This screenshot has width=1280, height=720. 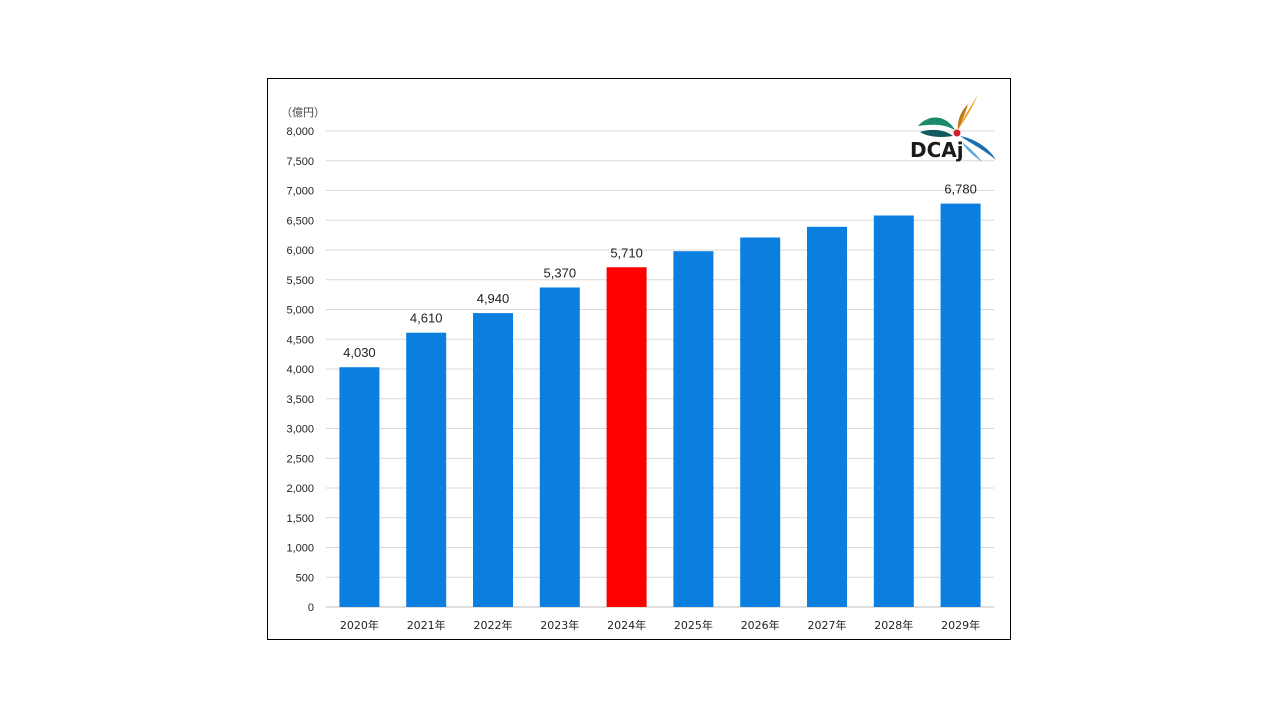 I want to click on bar-2025年, so click(x=693, y=429).